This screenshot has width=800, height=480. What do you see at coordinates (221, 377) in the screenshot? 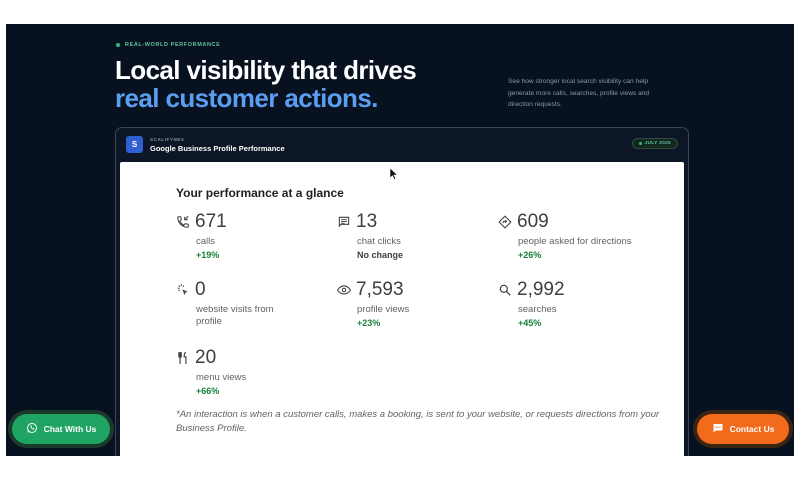
I see `metric-label: menu views` at bounding box center [221, 377].